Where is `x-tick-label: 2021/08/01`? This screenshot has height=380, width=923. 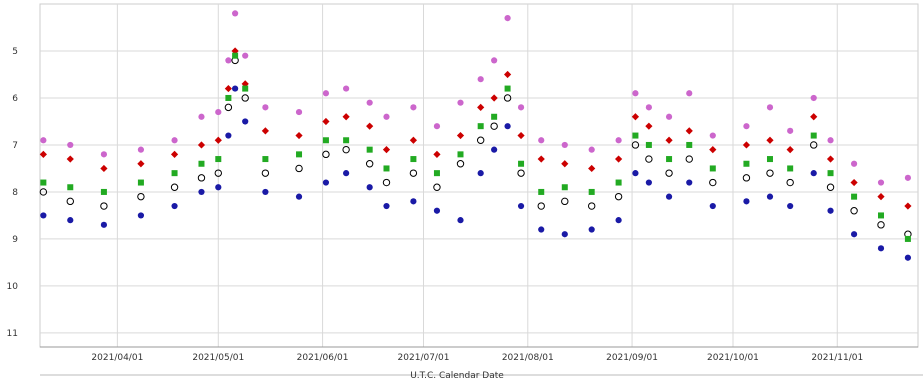
x-tick-label: 2021/08/01 is located at coordinates (528, 358).